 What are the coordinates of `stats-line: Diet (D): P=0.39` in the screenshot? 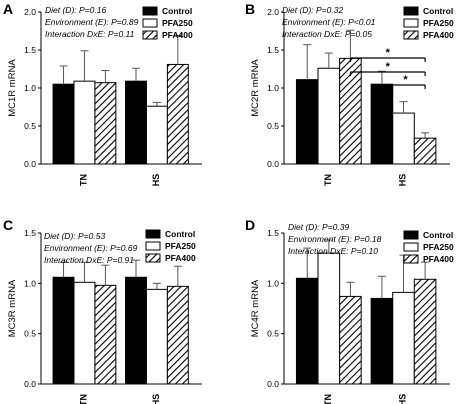 It's located at (318, 227).